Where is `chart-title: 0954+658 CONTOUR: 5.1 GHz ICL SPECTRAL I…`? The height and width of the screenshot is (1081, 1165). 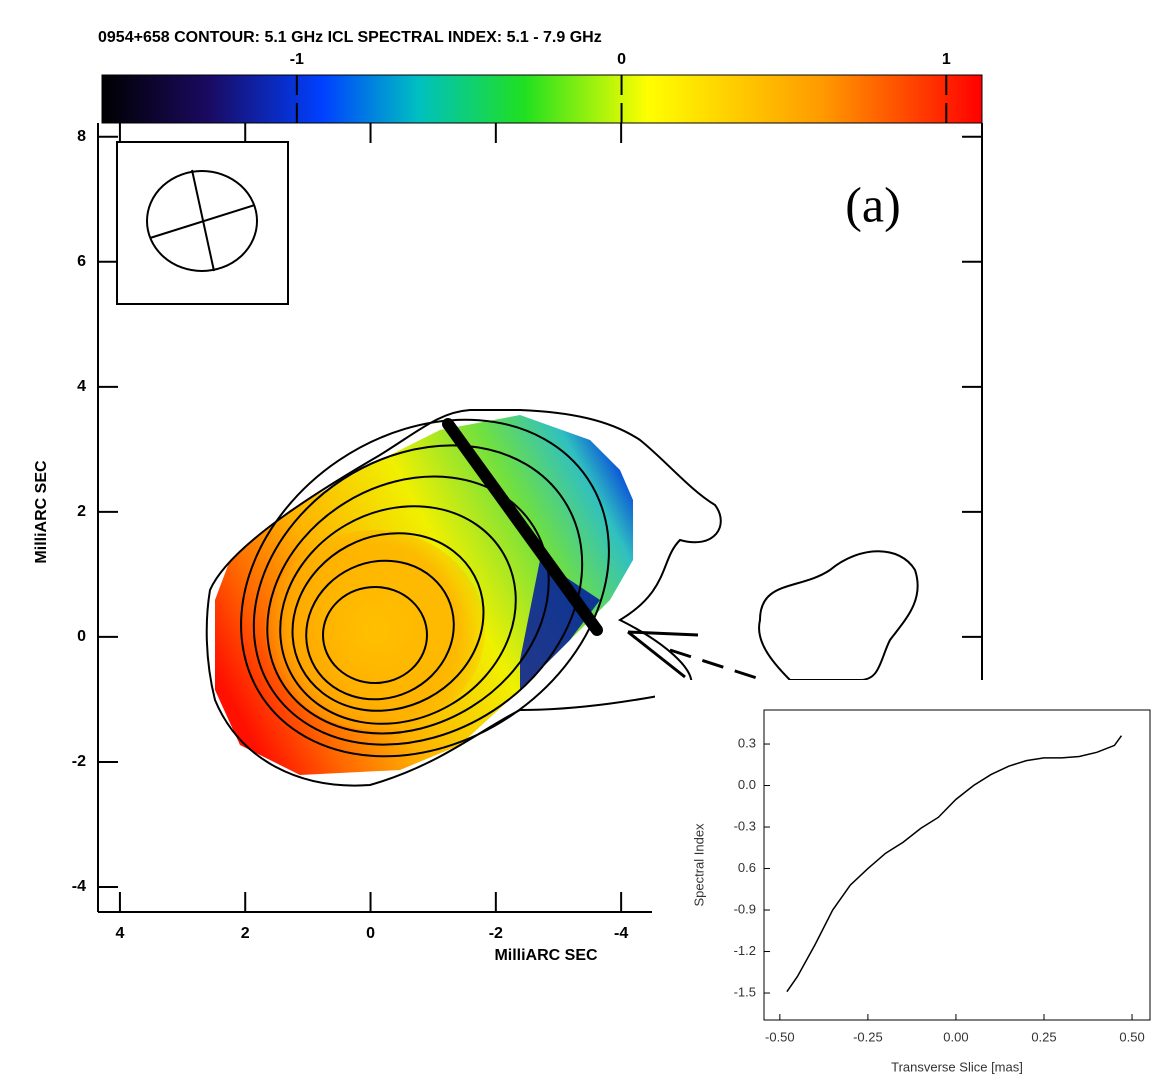 chart-title: 0954+658 CONTOUR: 5.1 GHz ICL SPECTRAL I… is located at coordinates (350, 37).